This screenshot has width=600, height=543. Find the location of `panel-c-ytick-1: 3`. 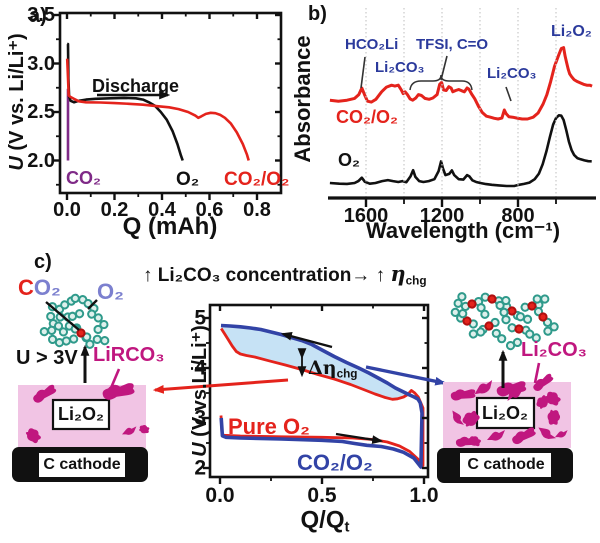

panel-c-ytick-1: 3 is located at coordinates (200, 418).